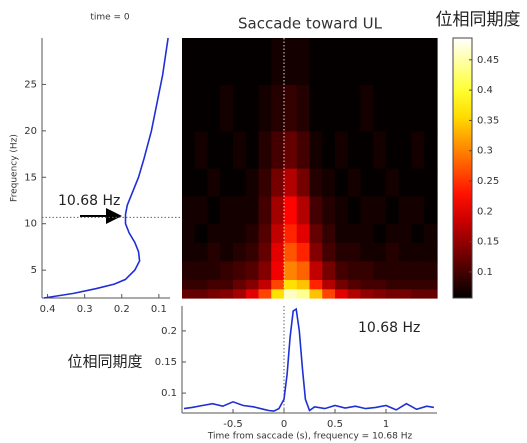 The height and width of the screenshot is (443, 527). What do you see at coordinates (169, 331) in the screenshot?
I see `y-tick-label: 0.2` at bounding box center [169, 331].